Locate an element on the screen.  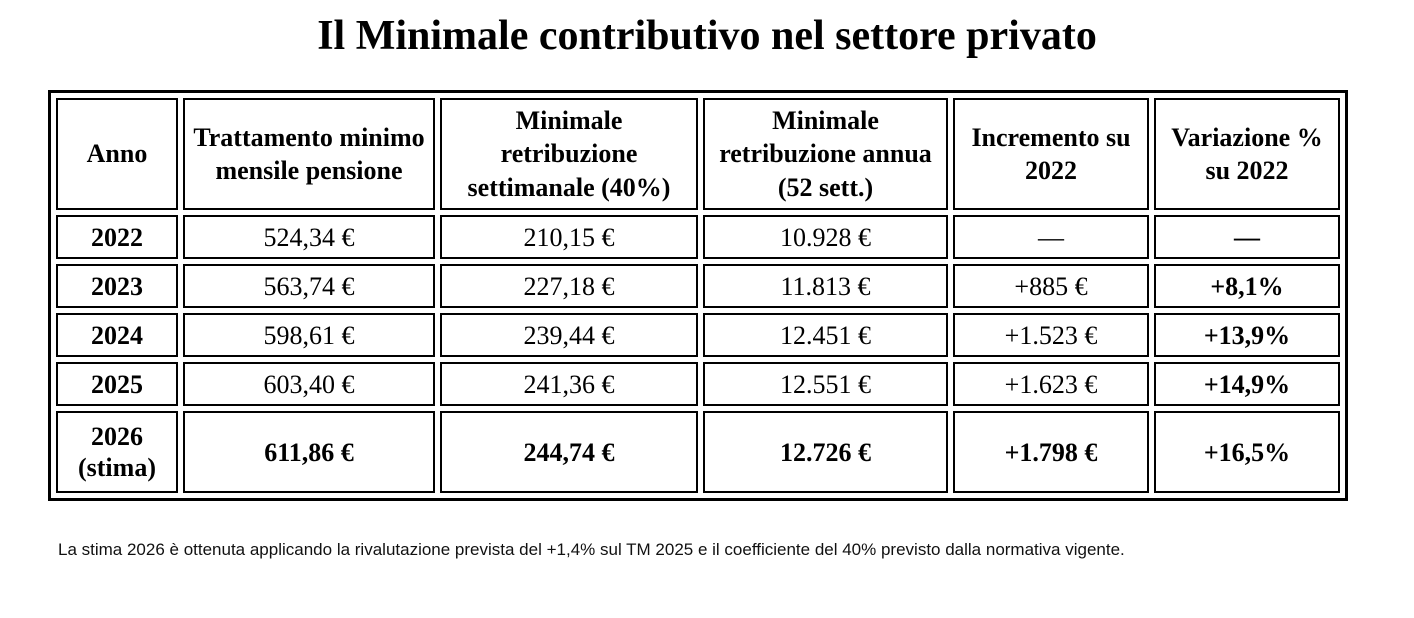
cell-incremento: +1.798 € is located at coordinates (1051, 452).